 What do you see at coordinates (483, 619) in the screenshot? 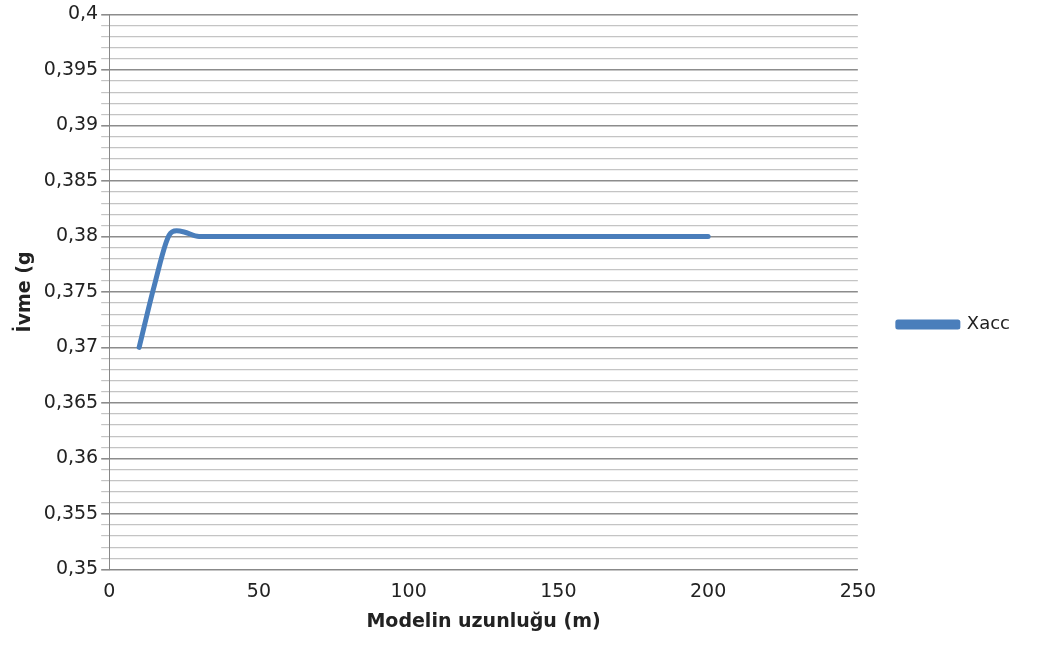
I see `x-axis-title: Modelin uzunluğu (m)` at bounding box center [483, 619].